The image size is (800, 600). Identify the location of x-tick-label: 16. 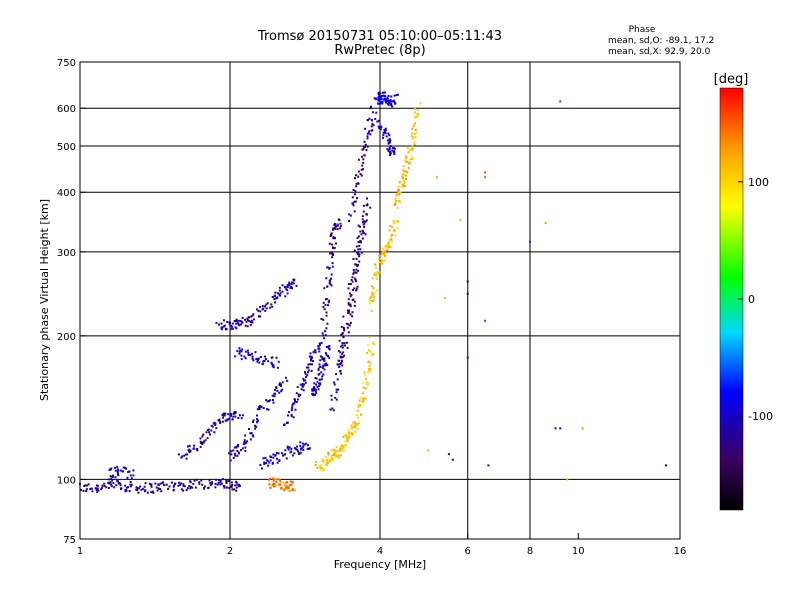
(680, 551).